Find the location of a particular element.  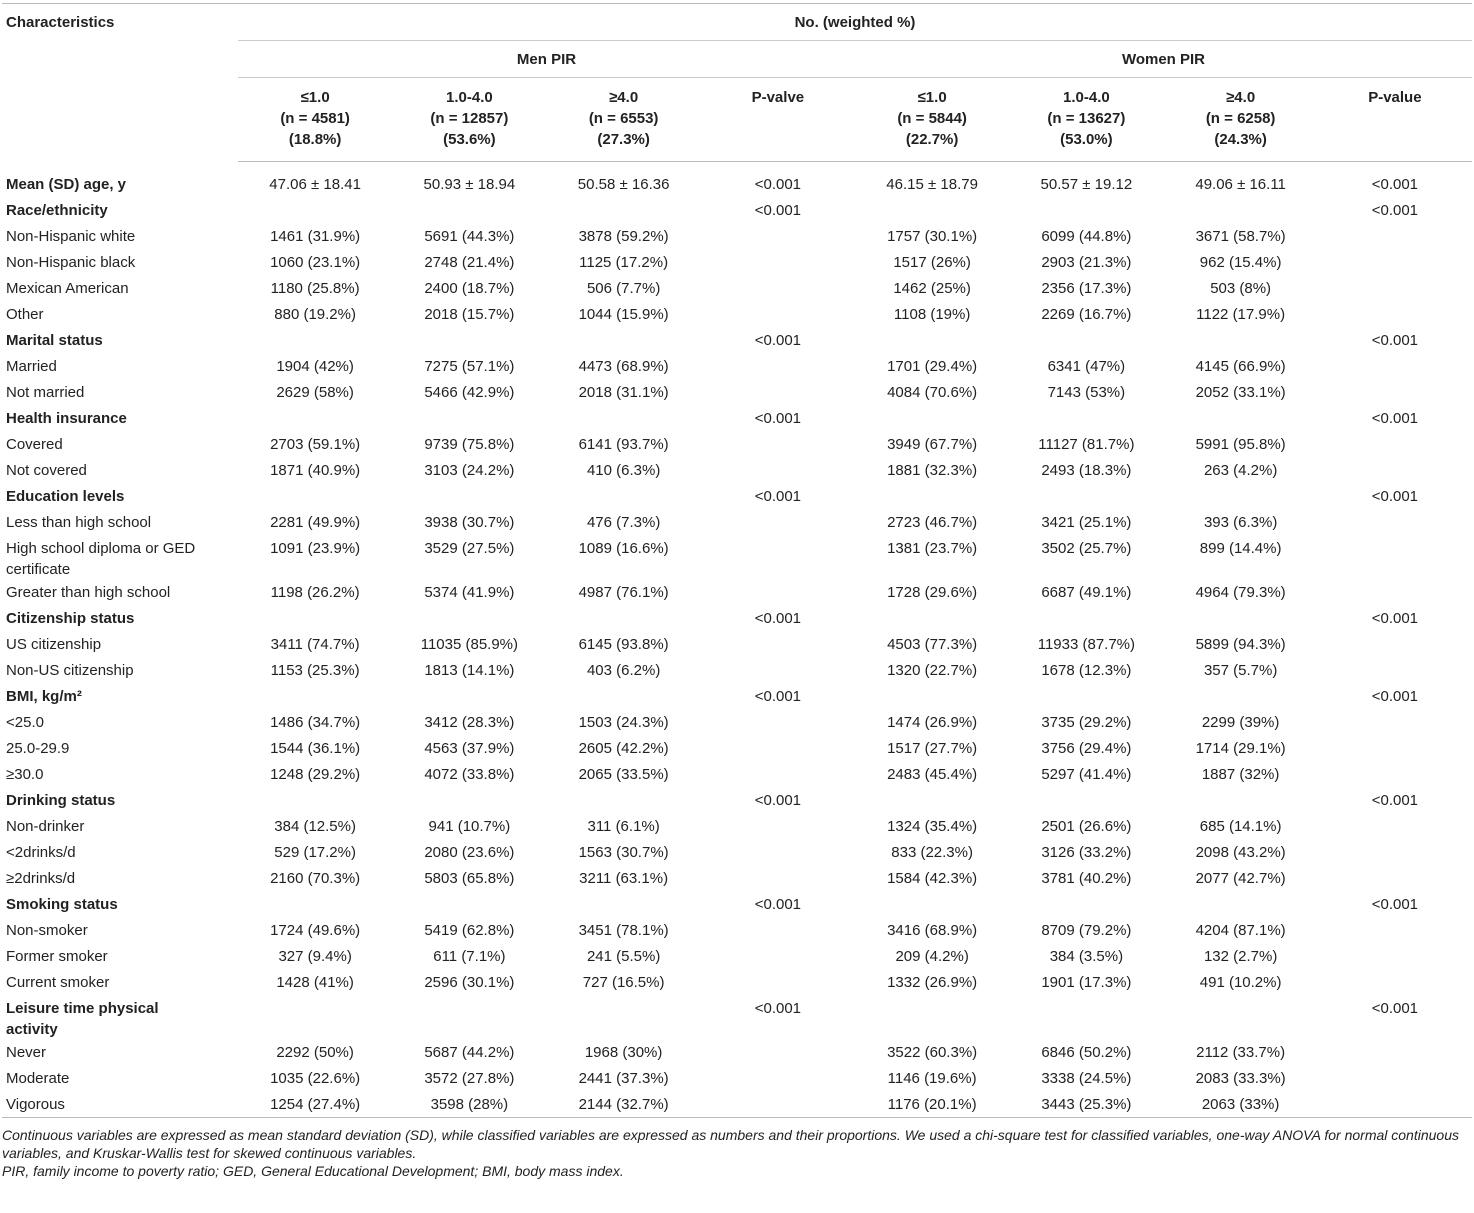

cell: 1176 (20.1%) is located at coordinates (932, 1104).